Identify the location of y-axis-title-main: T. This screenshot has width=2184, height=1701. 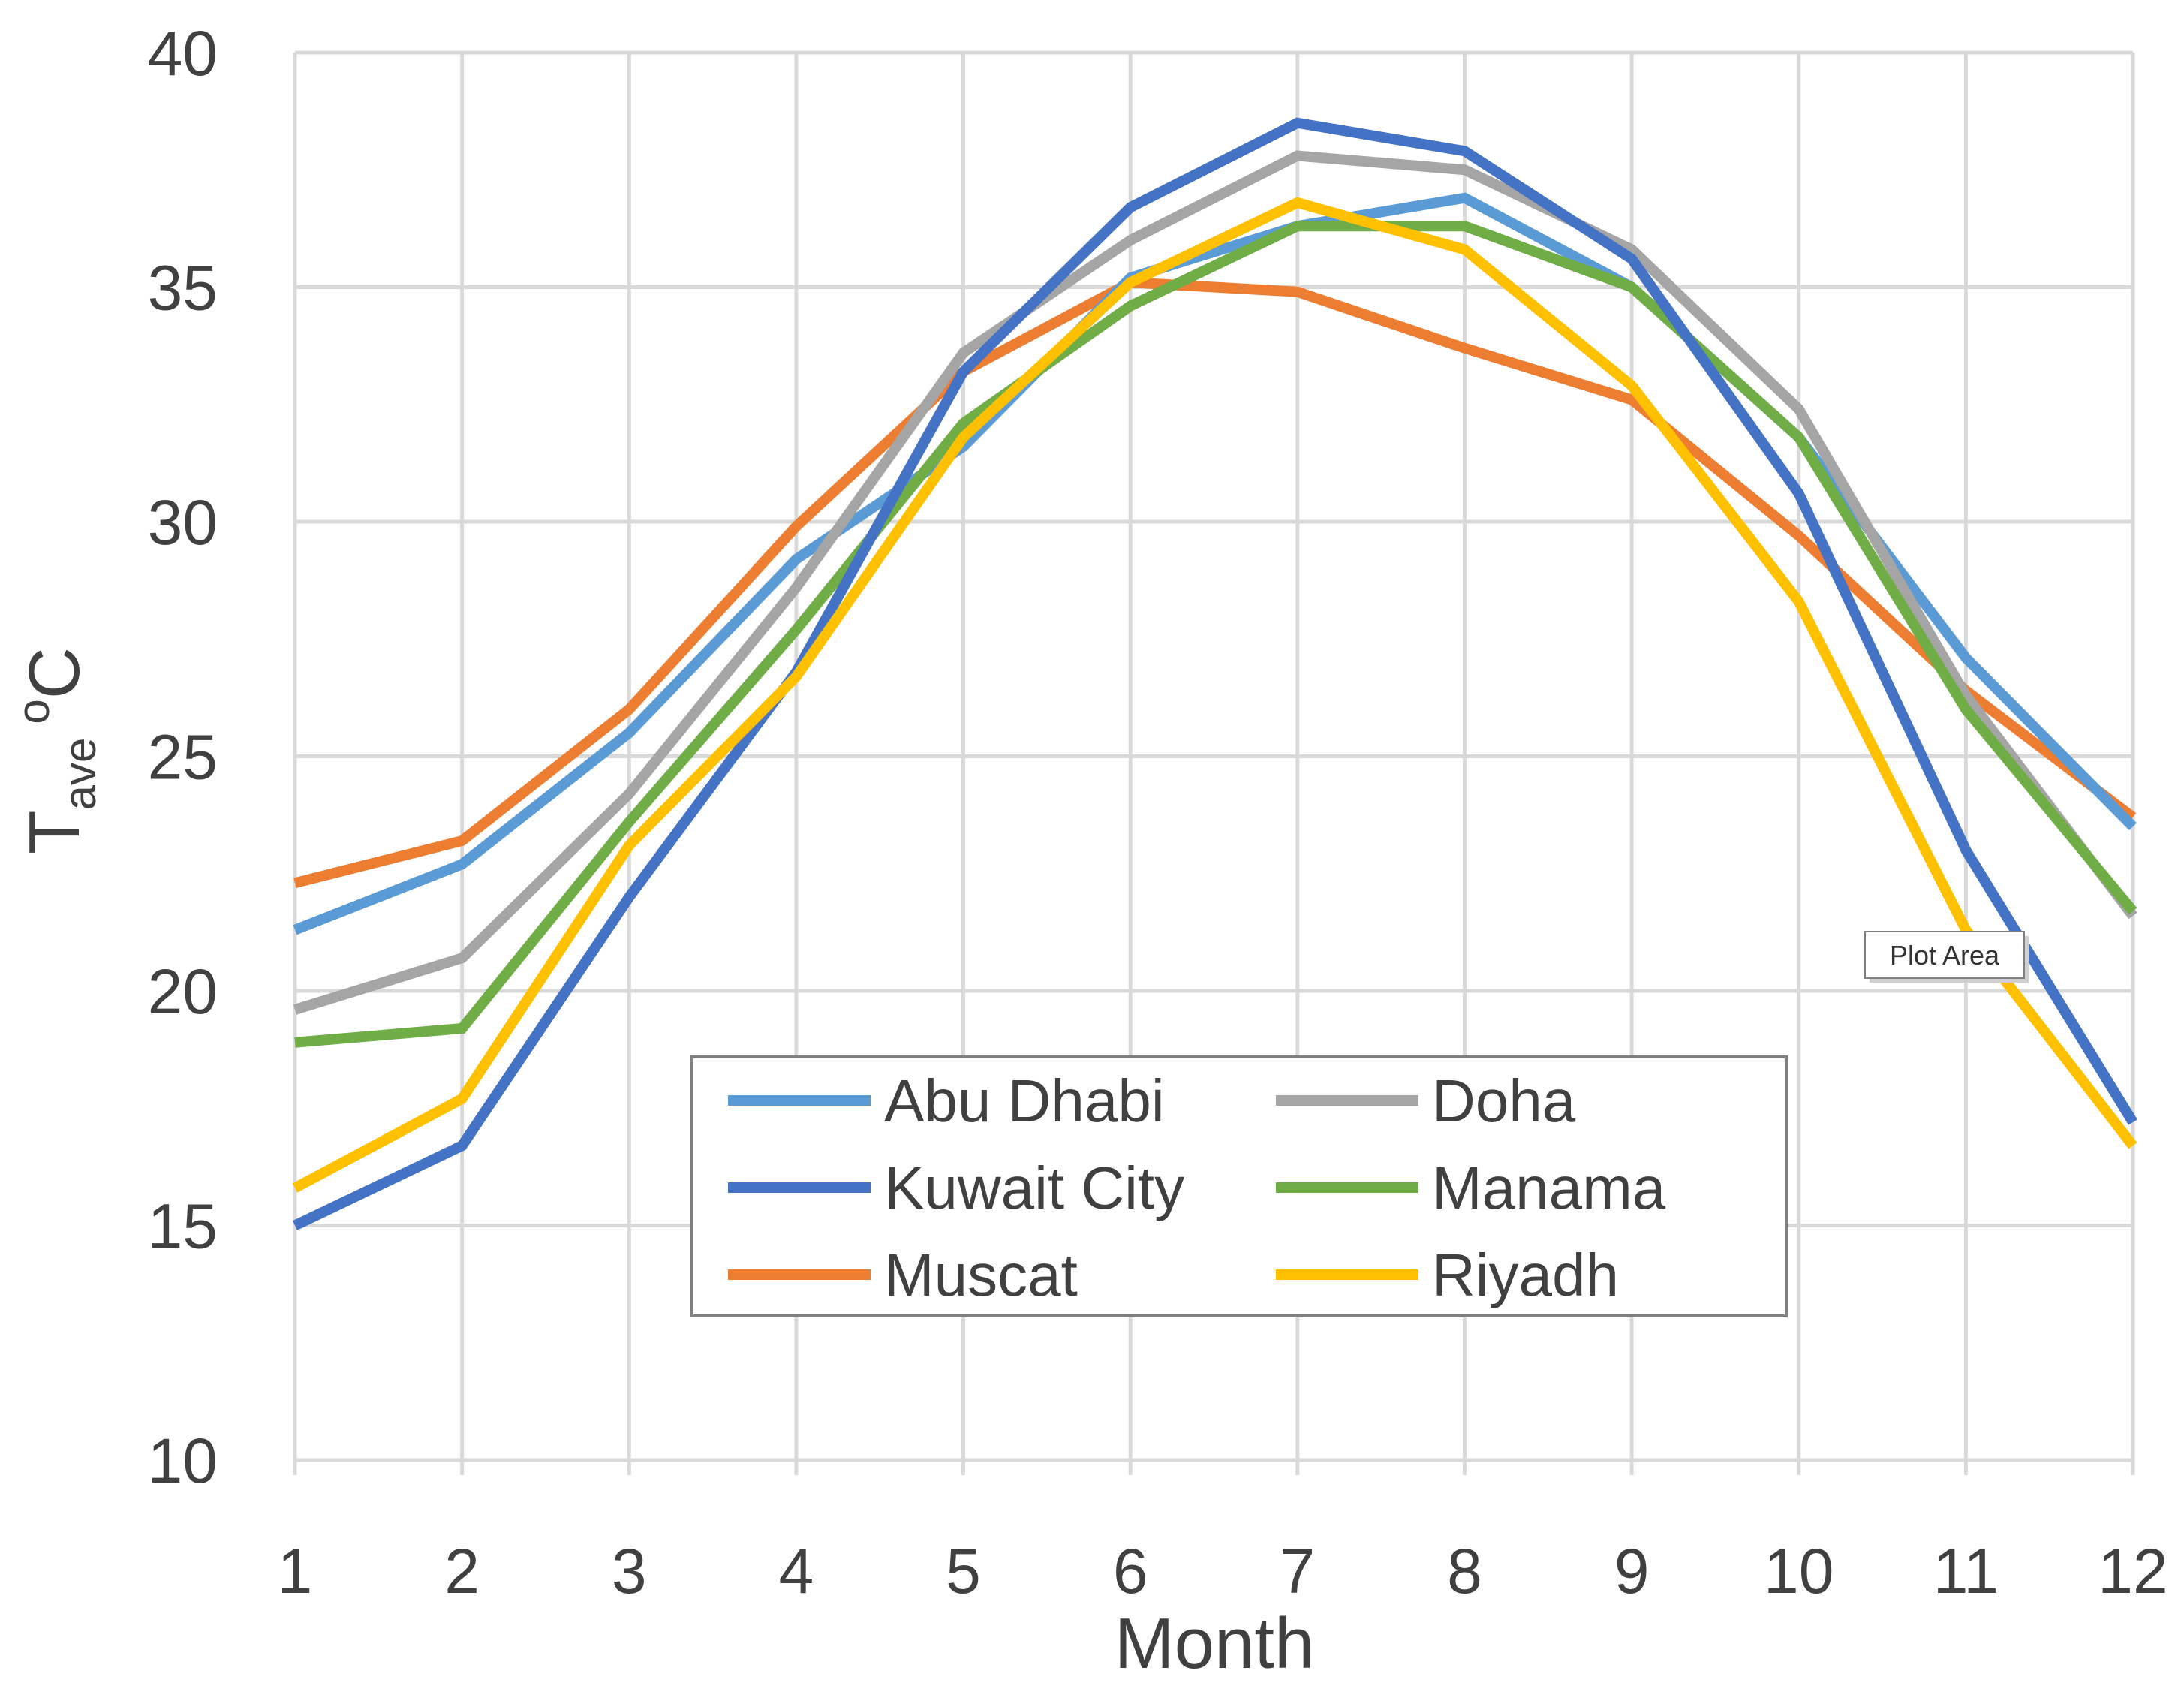
(54, 832).